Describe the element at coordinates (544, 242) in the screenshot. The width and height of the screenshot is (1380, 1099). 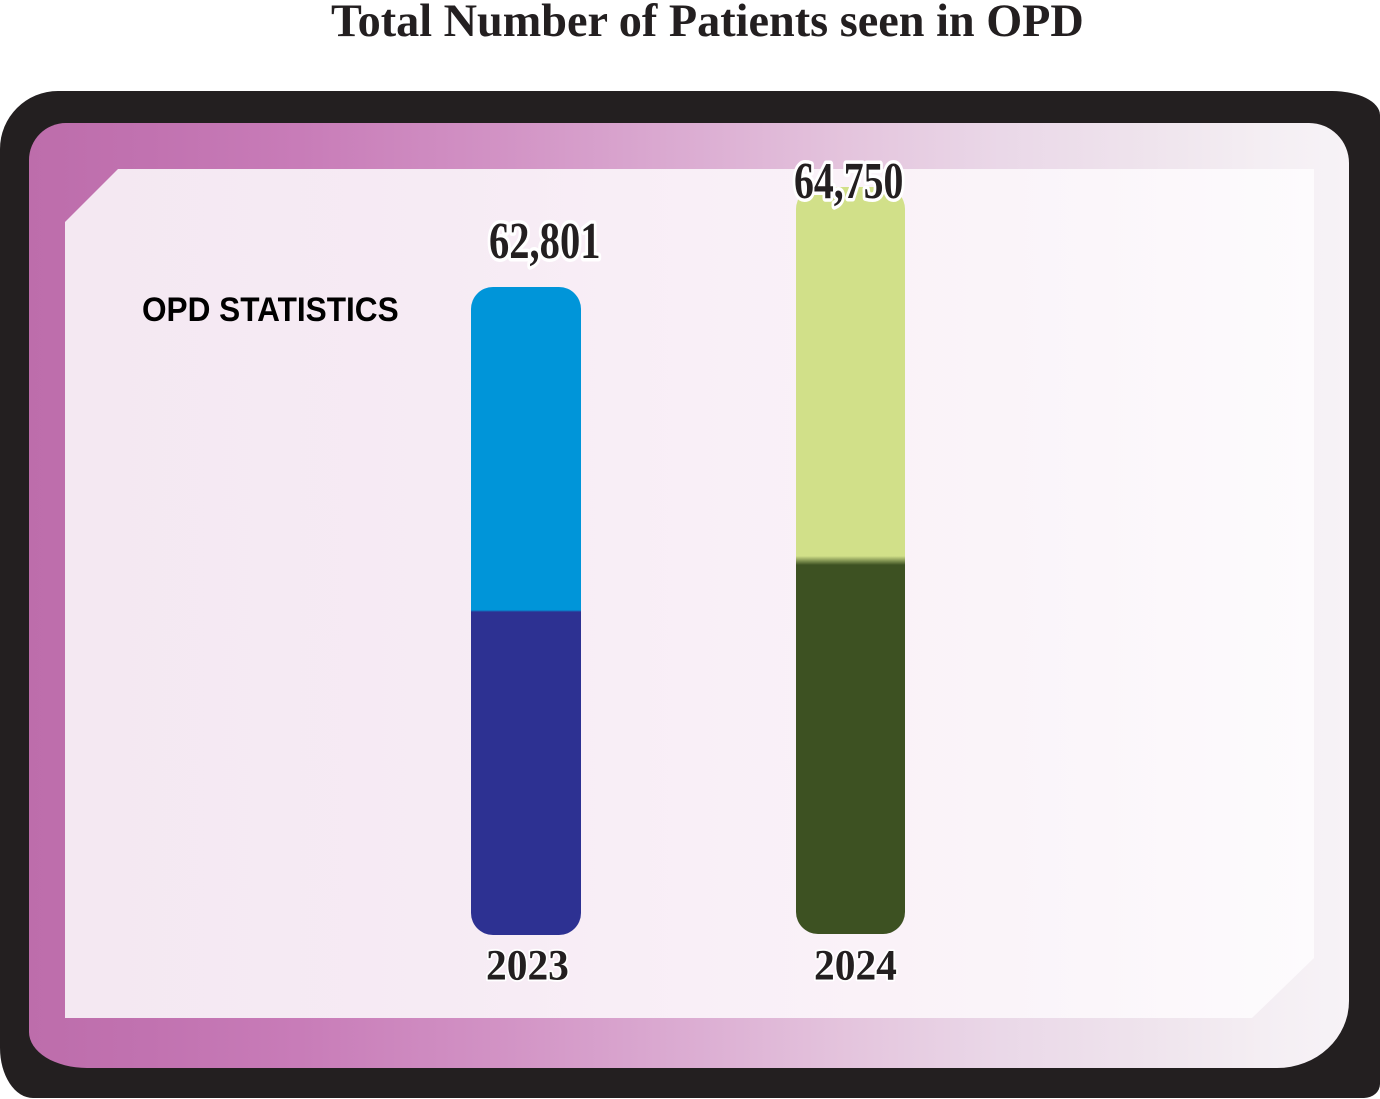
I see `svg-text: 62,801` at that location.